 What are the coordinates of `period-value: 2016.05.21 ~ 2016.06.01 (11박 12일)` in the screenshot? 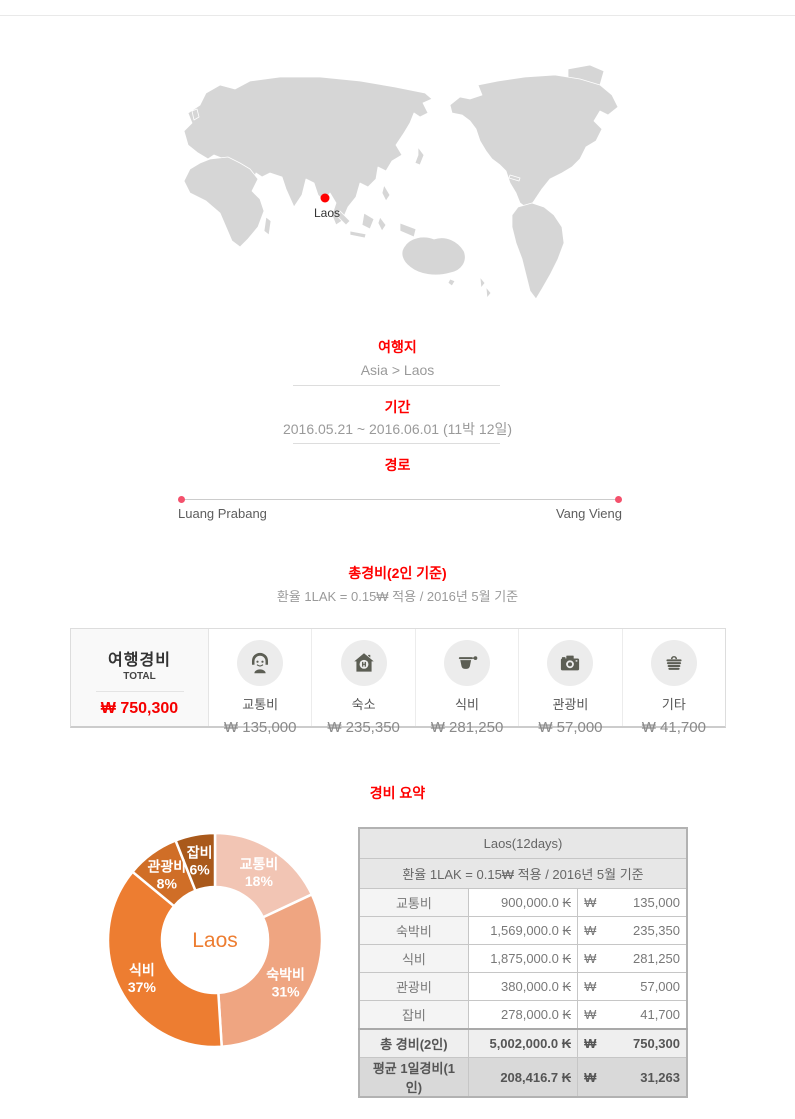 It's located at (397, 429).